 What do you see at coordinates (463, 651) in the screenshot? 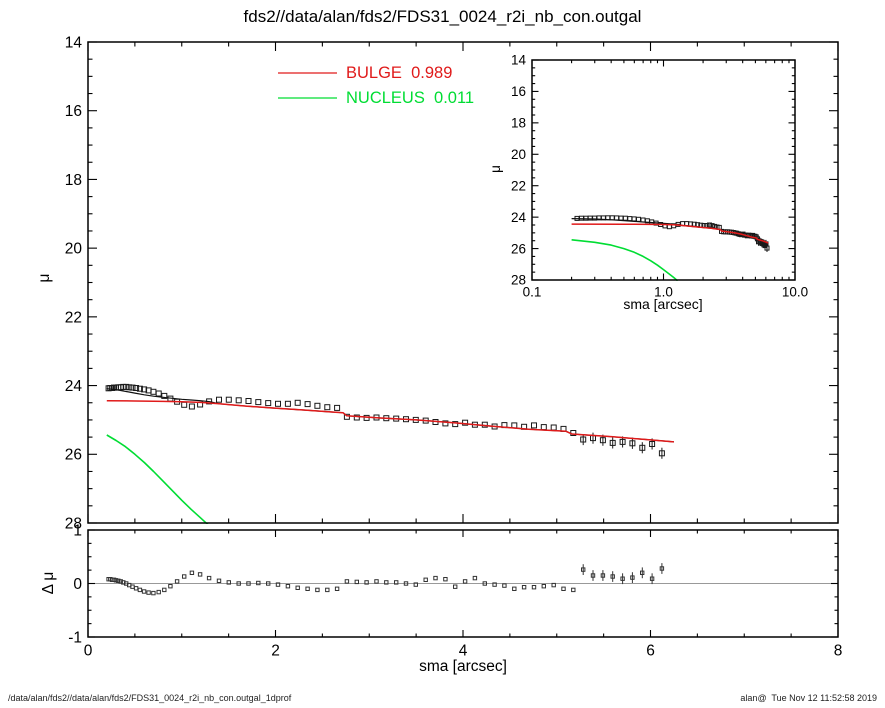
I see `x-tick-label: 4` at bounding box center [463, 651].